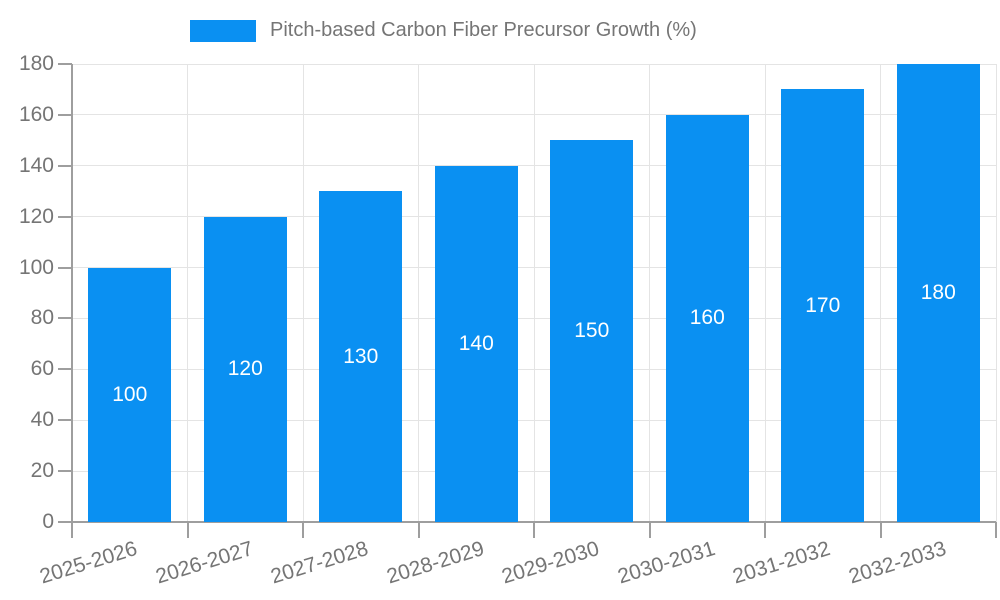 Image resolution: width=1000 pixels, height=600 pixels. Describe the element at coordinates (36, 63) in the screenshot. I see `y-tick-label: 180` at that location.